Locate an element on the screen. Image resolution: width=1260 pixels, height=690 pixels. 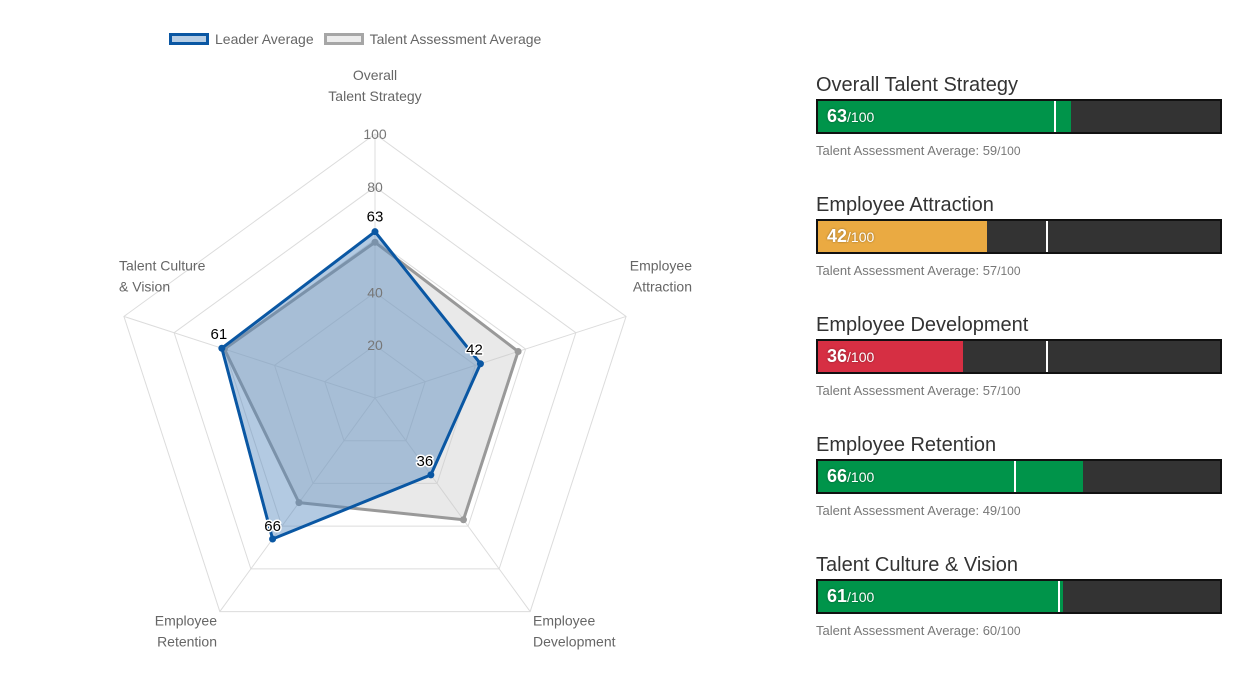
score-title: Overall Talent Strategy is located at coordinates (917, 85).